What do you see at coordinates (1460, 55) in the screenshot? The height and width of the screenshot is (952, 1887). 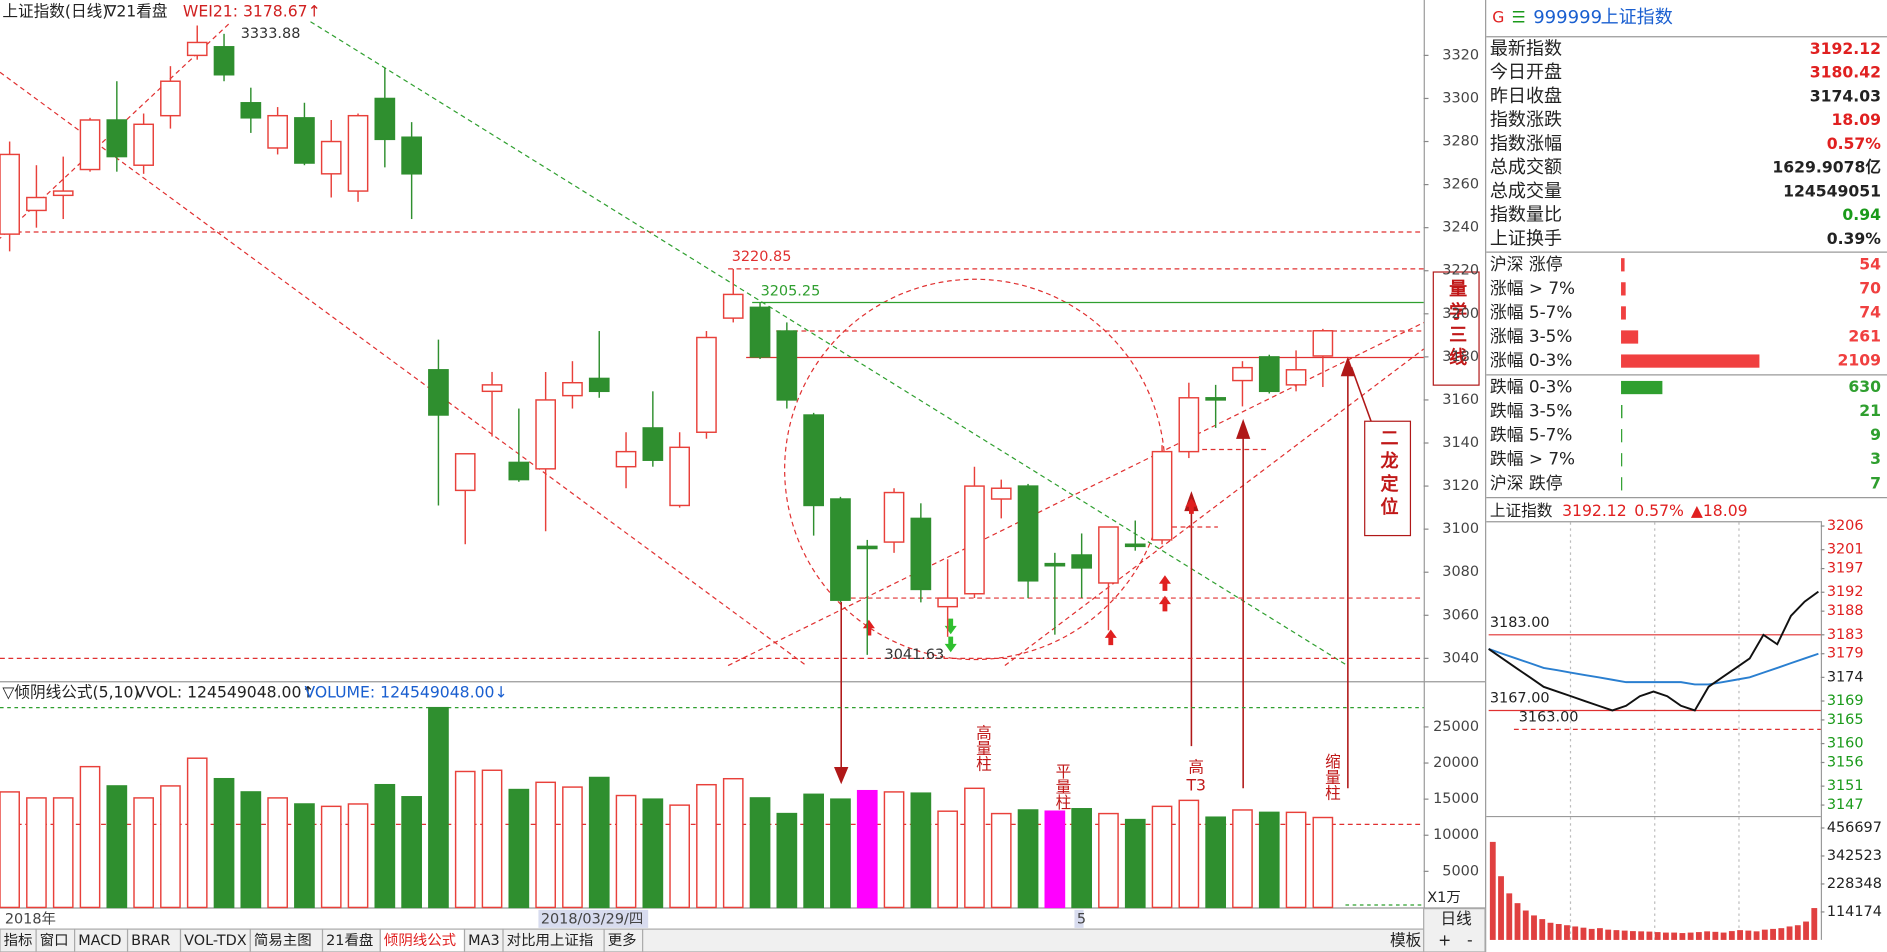 I see `y-tick-label: 3320` at bounding box center [1460, 55].